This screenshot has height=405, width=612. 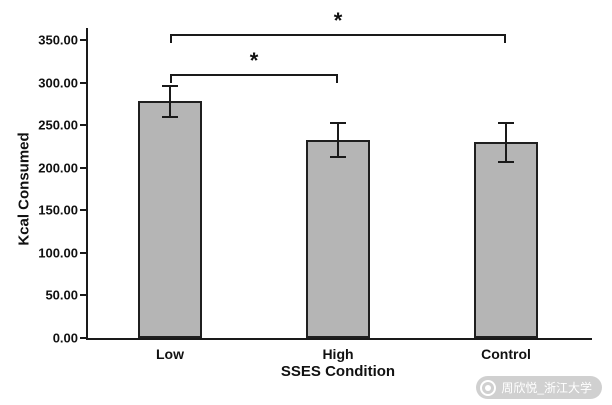 I want to click on y-tick-label: 150.00, so click(x=58, y=210).